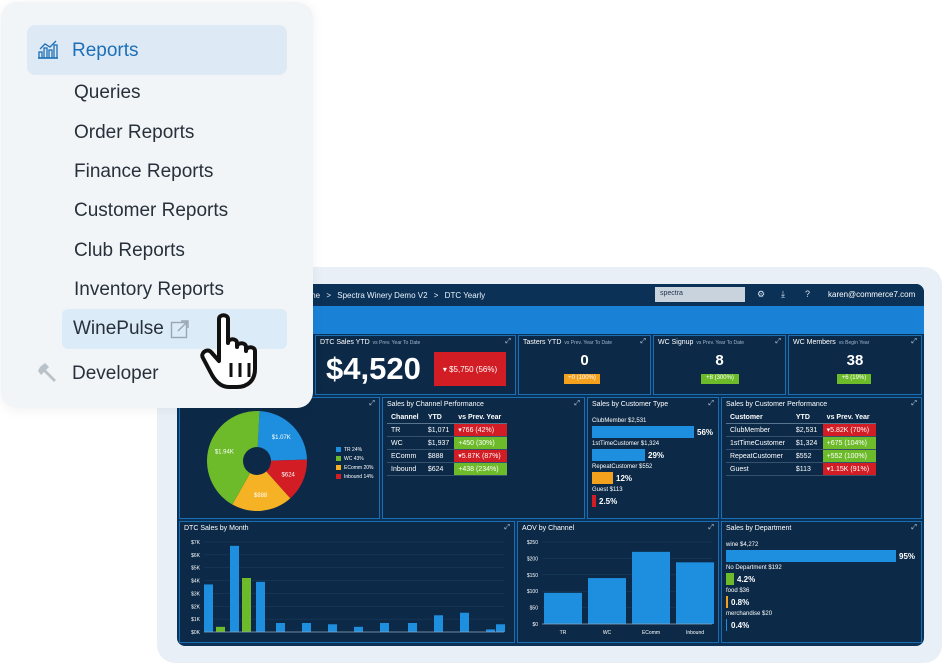 The height and width of the screenshot is (665, 945). Describe the element at coordinates (535, 625) in the screenshot. I see `y-tick-label: $0` at that location.